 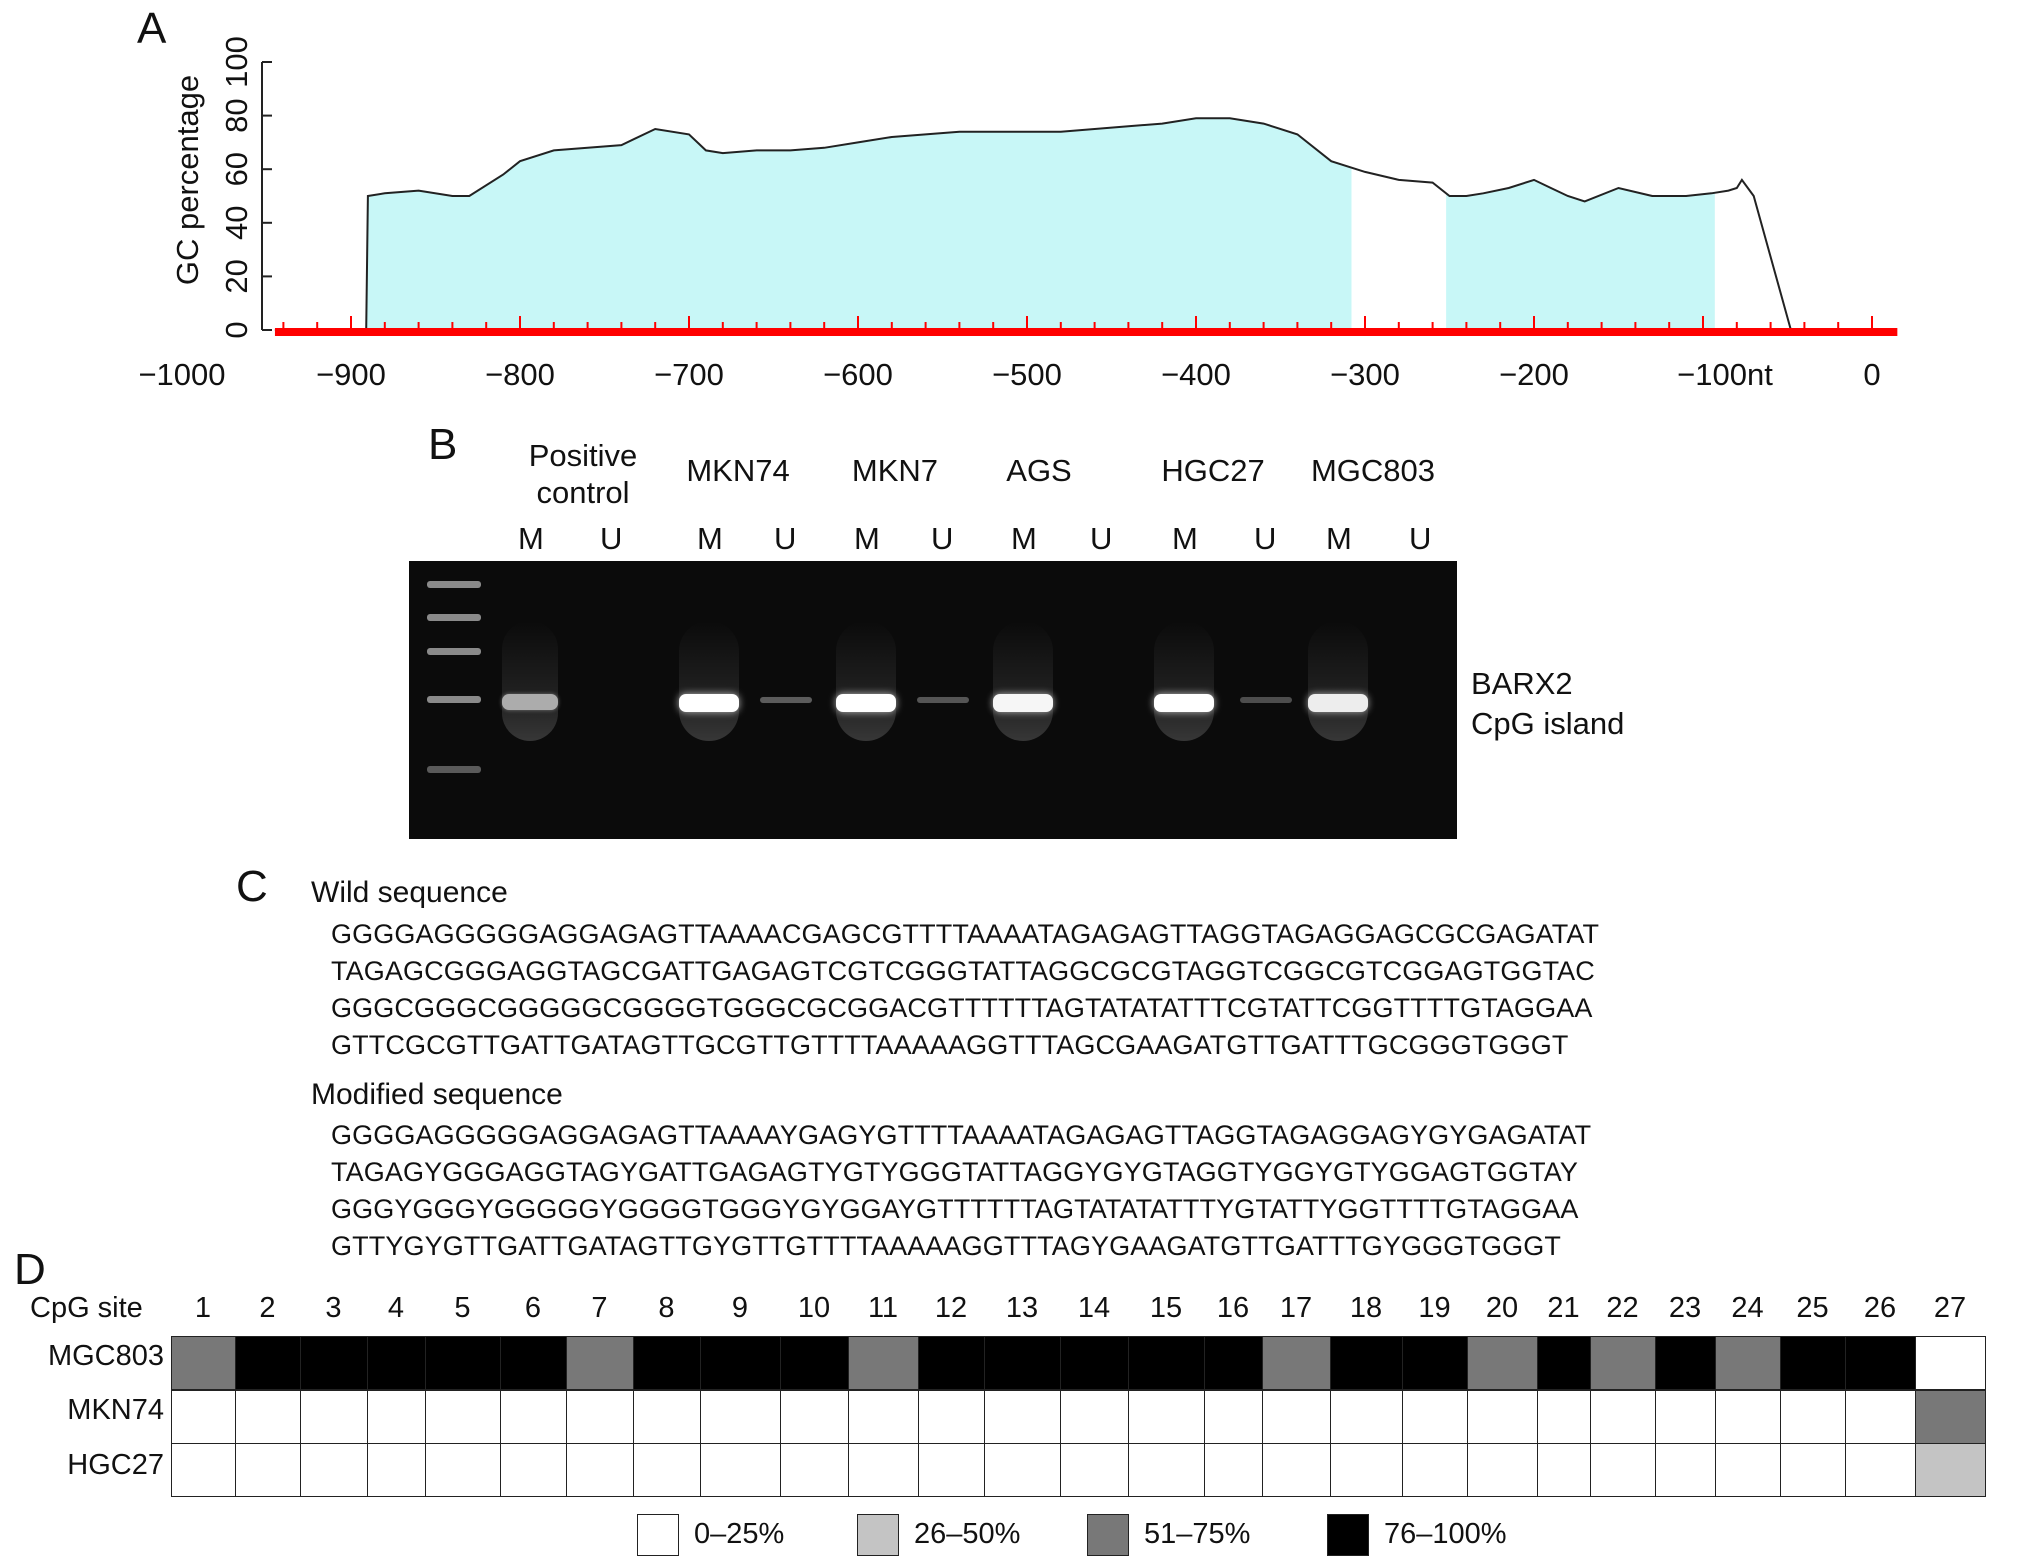 I want to click on cpg-site-number: 16, so click(x=1233, y=1308).